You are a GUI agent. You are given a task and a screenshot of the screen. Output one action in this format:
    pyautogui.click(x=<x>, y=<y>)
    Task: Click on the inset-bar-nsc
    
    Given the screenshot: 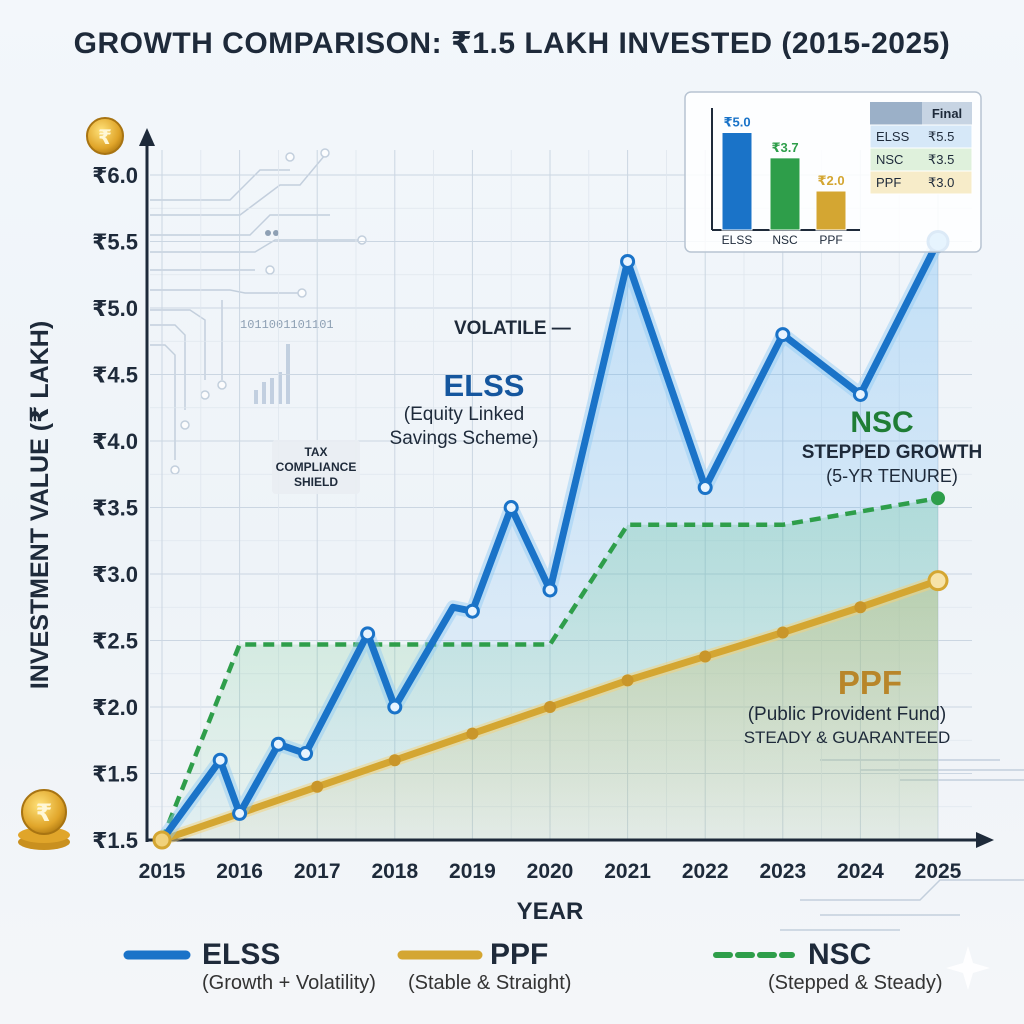 What is the action you would take?
    pyautogui.click(x=785, y=194)
    